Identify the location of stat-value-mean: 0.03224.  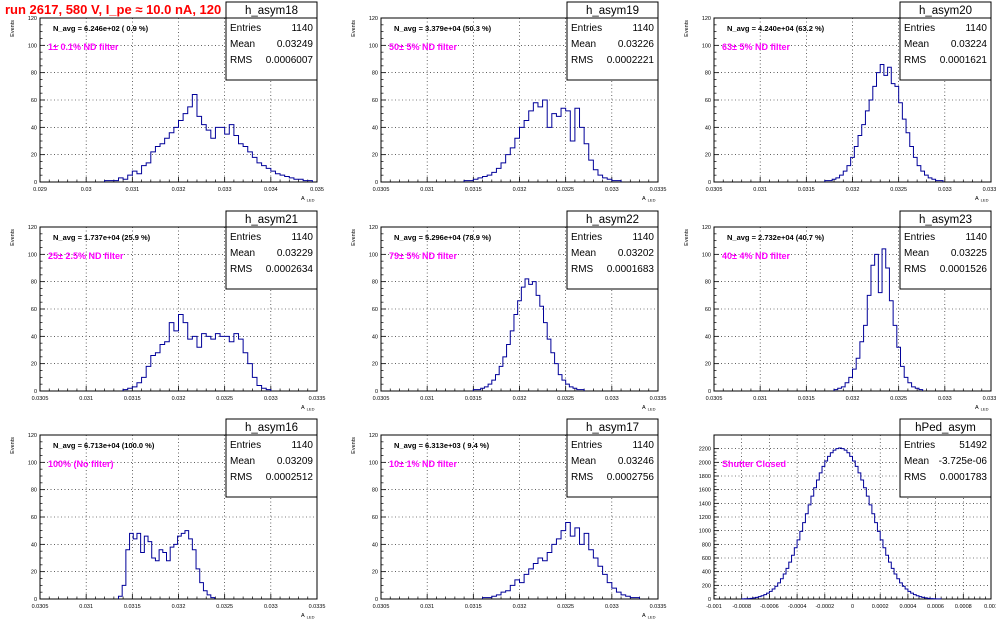
(969, 44).